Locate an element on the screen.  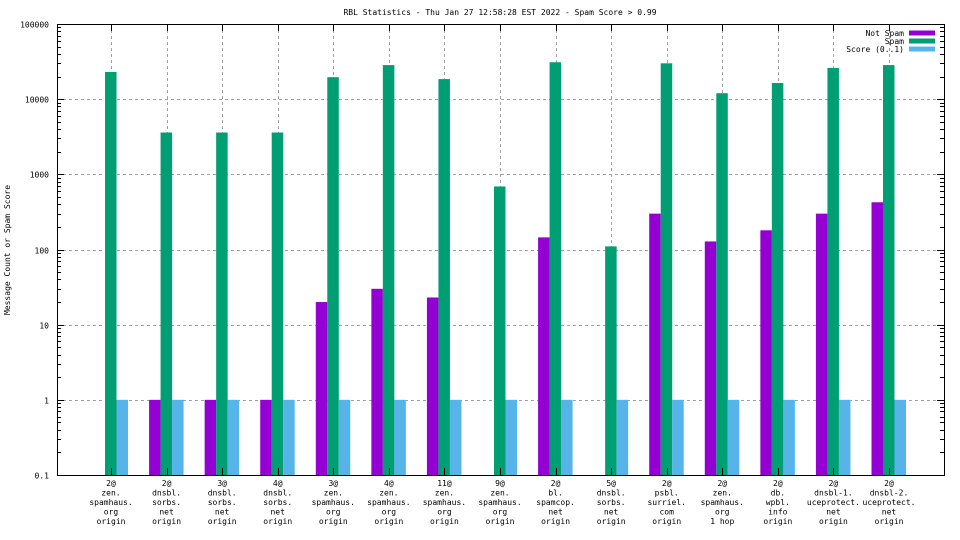
y-tick-label: 100 is located at coordinates (42, 251).